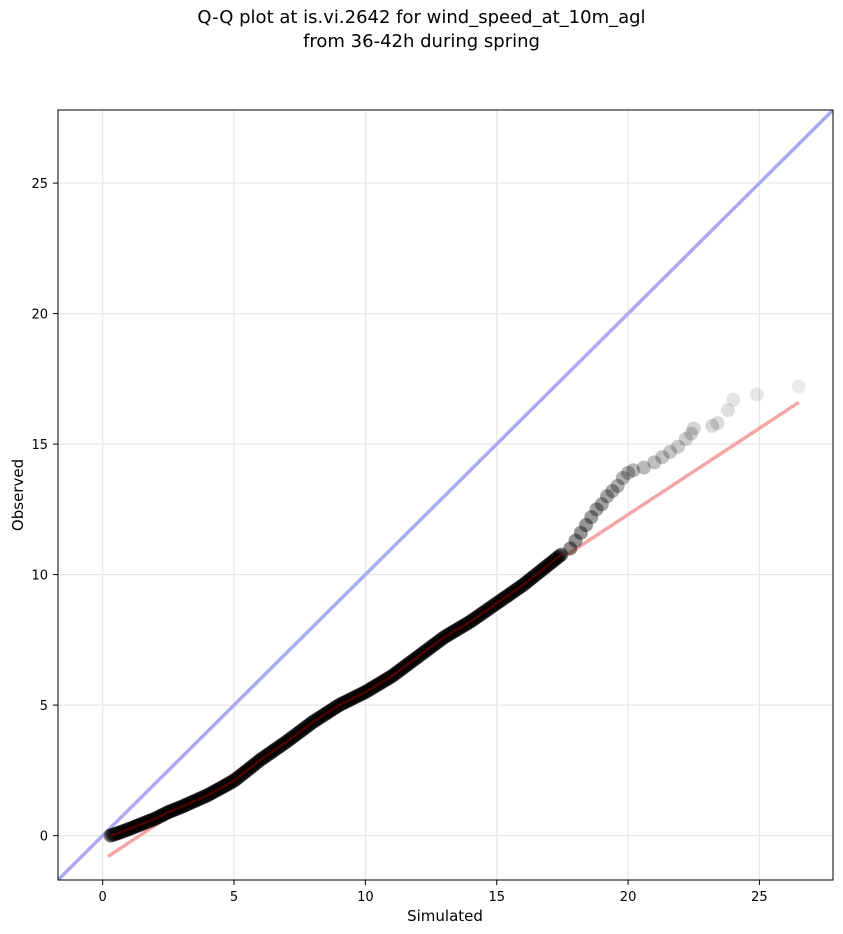  What do you see at coordinates (433, 892) in the screenshot?
I see `x-axis-ticks: 0 5 10 15 20 25` at bounding box center [433, 892].